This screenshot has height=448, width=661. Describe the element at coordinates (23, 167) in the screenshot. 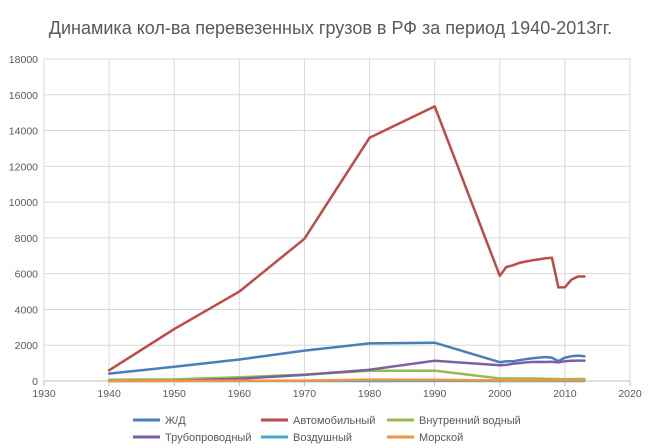

I see `y-tick-label: 12000` at that location.